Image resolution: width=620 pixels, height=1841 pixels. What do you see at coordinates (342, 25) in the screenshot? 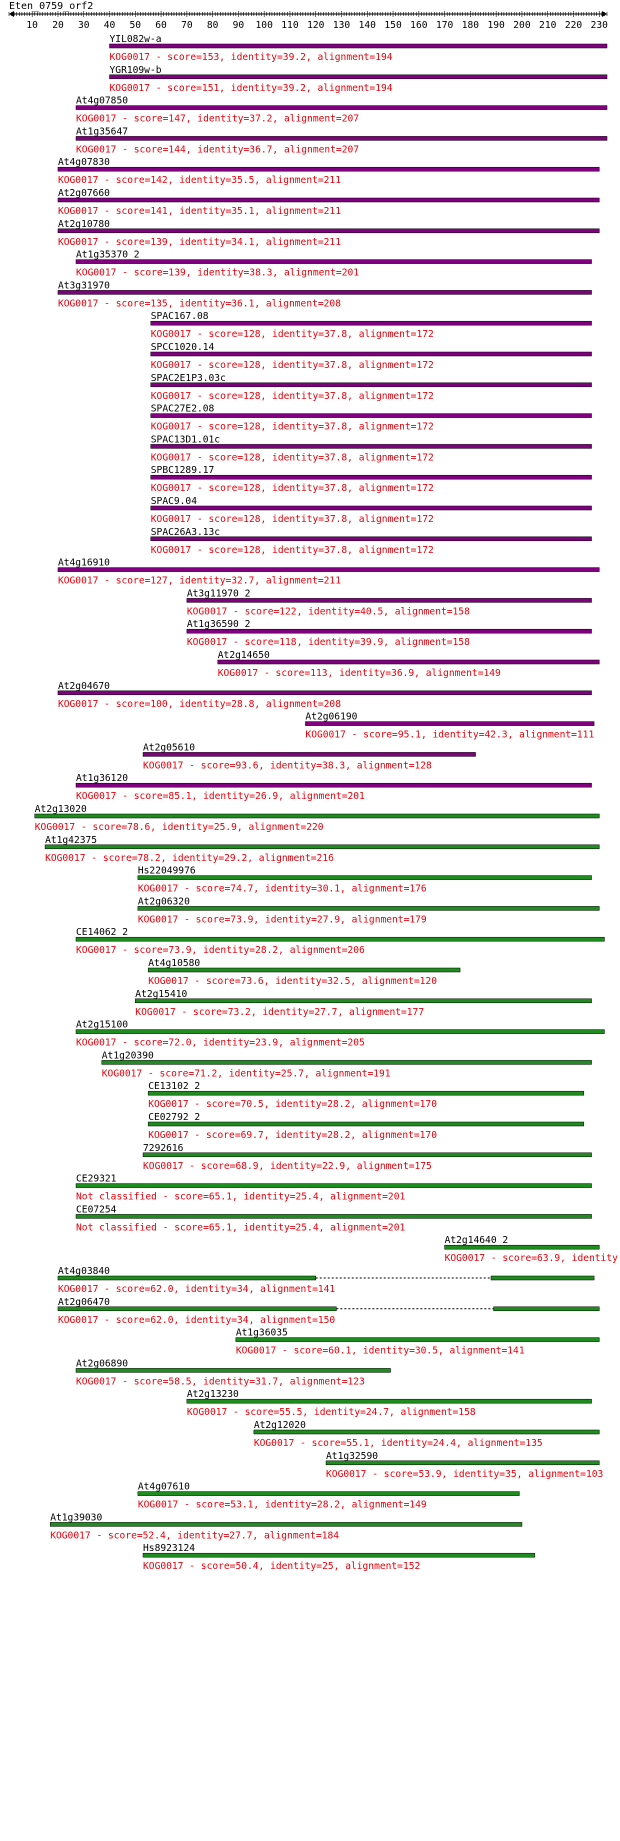
I see `axis-tick-label: 130` at bounding box center [342, 25].